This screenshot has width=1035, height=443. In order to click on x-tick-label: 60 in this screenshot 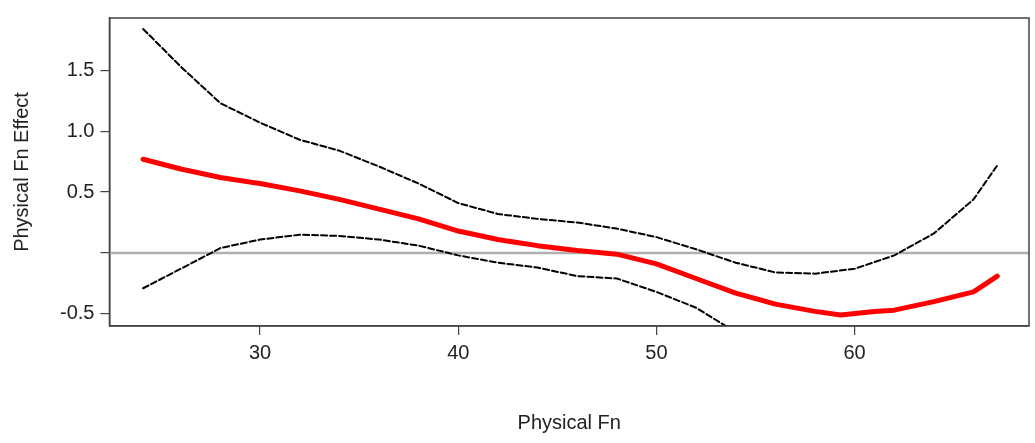, I will do `click(854, 351)`.